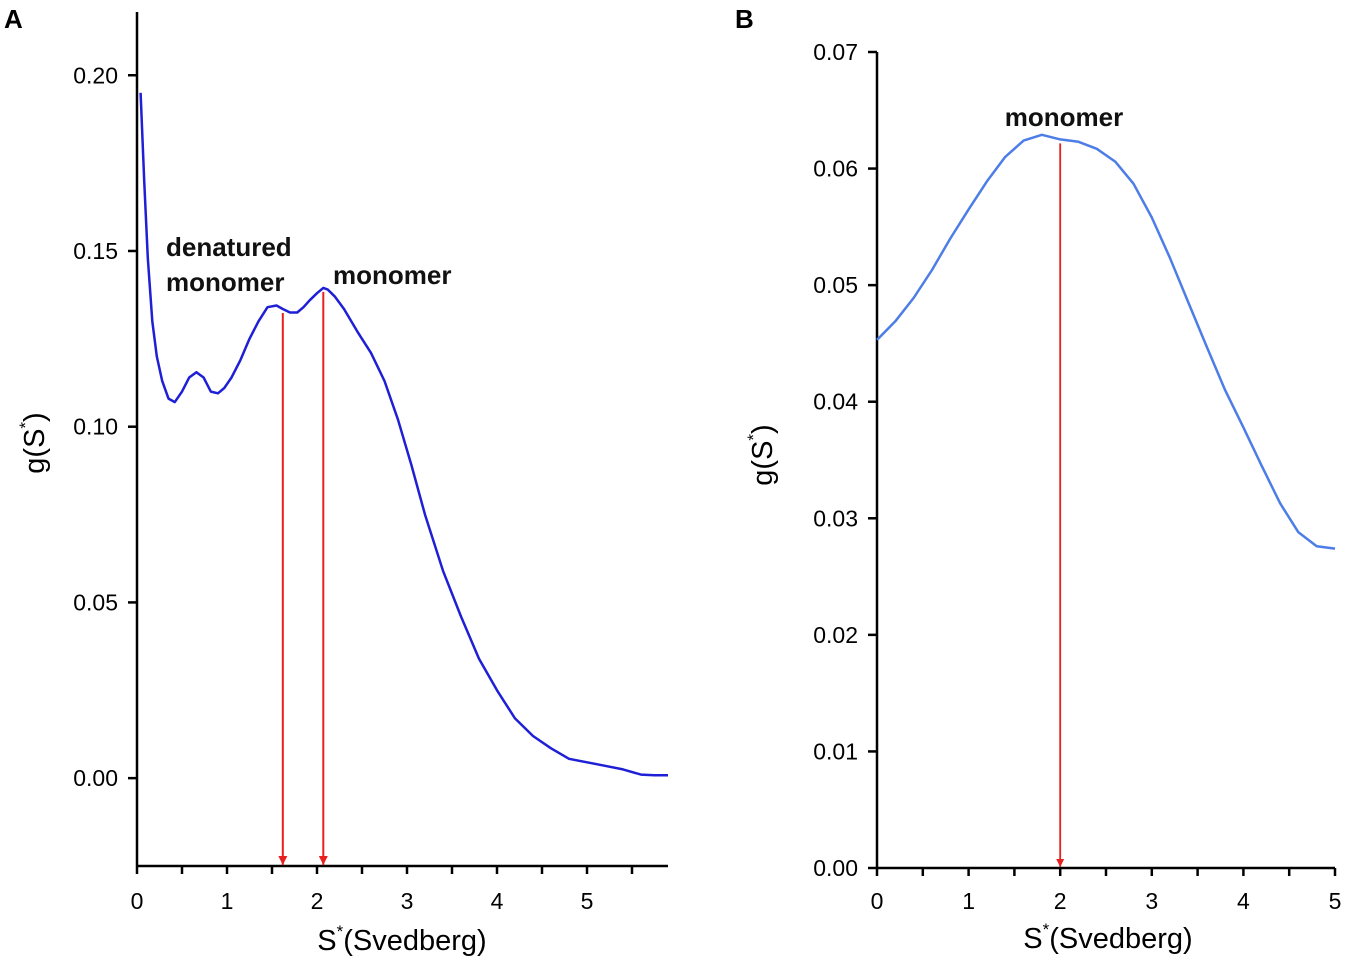 The image size is (1354, 967). Describe the element at coordinates (835, 169) in the screenshot. I see `y-tick-label: 0.06` at that location.